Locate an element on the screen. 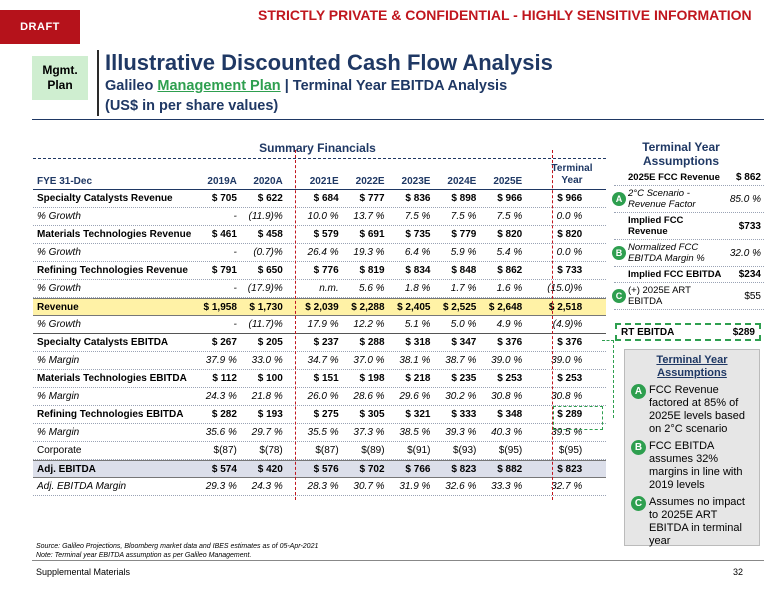  row-value: $ 461 is located at coordinates (224, 234).